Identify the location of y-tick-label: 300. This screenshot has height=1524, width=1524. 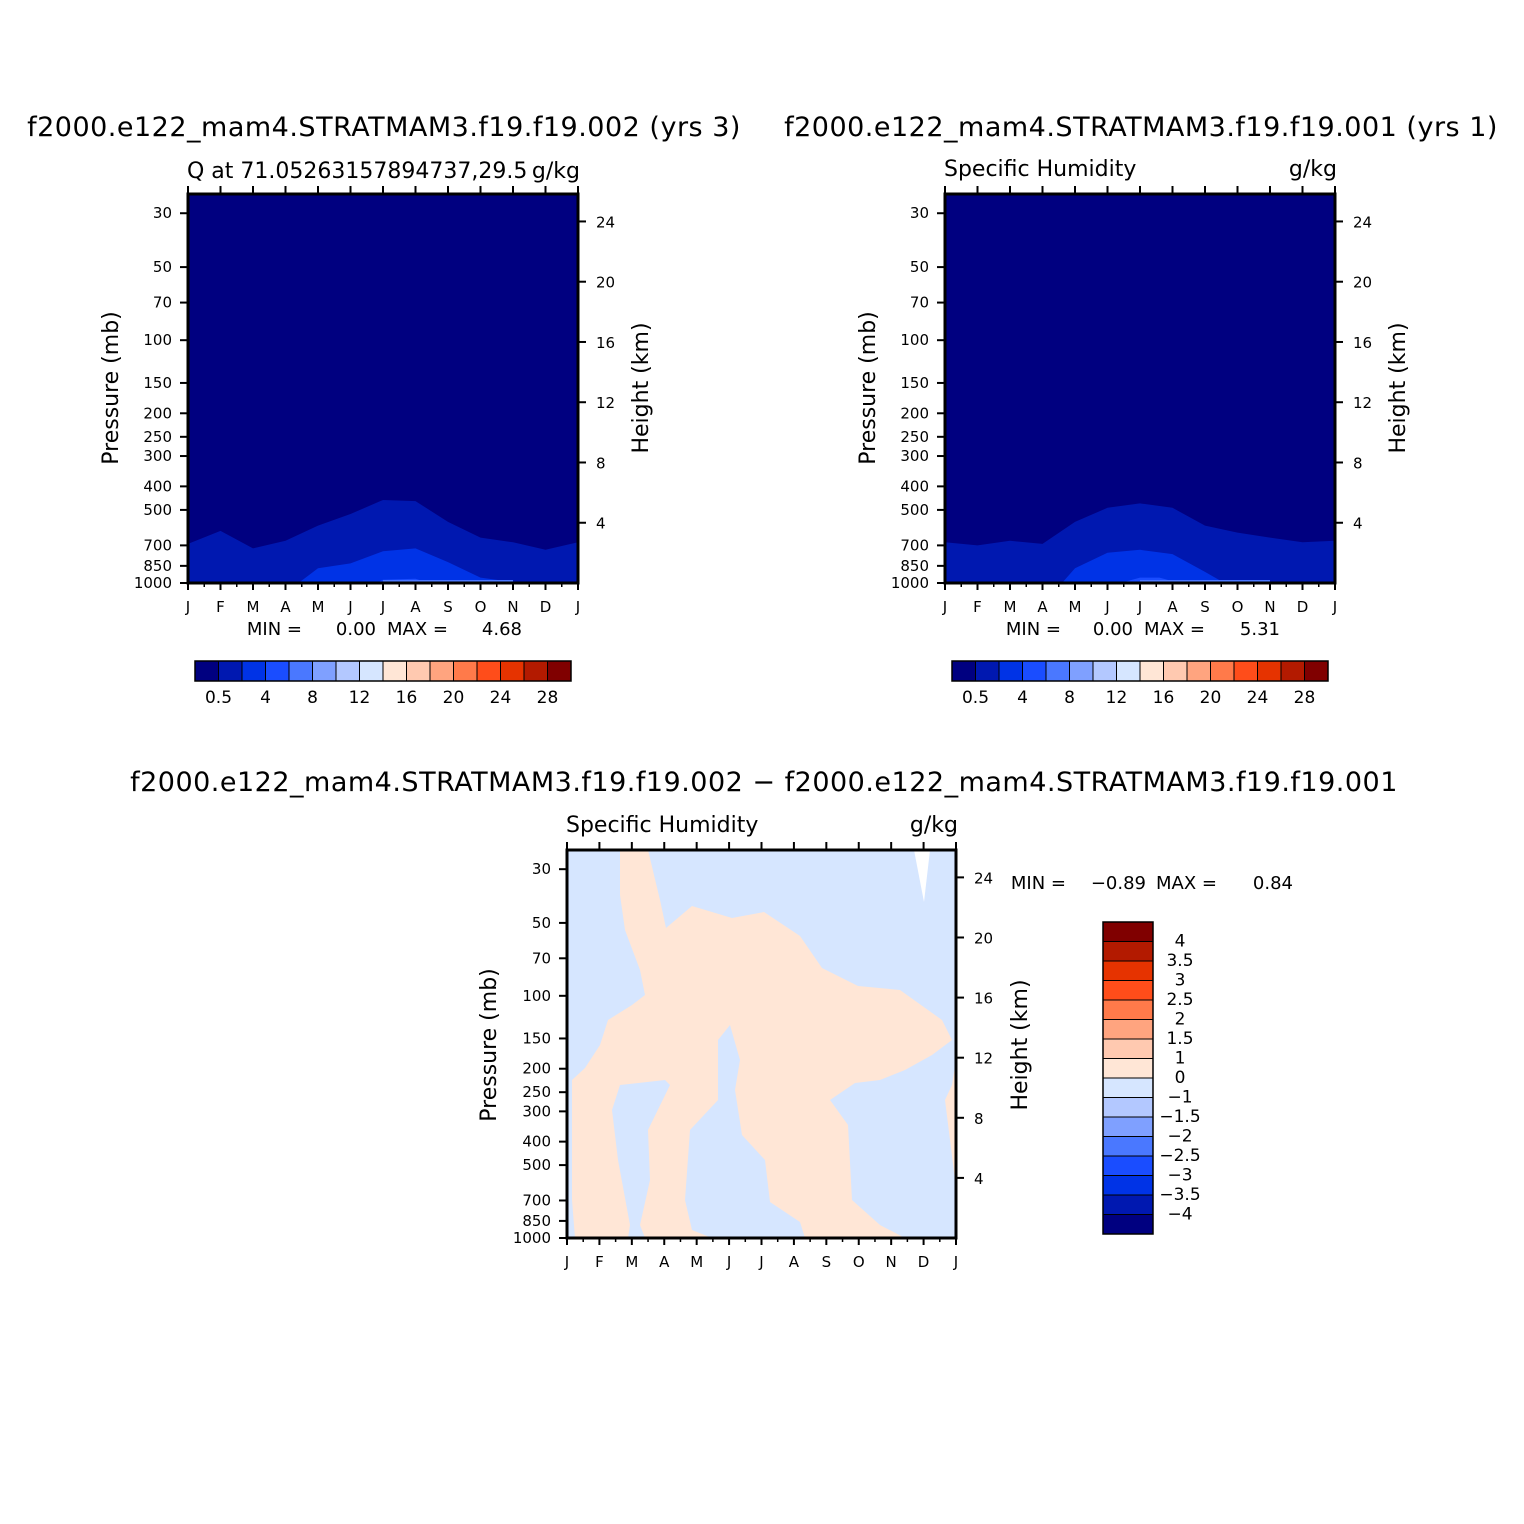
(157, 456).